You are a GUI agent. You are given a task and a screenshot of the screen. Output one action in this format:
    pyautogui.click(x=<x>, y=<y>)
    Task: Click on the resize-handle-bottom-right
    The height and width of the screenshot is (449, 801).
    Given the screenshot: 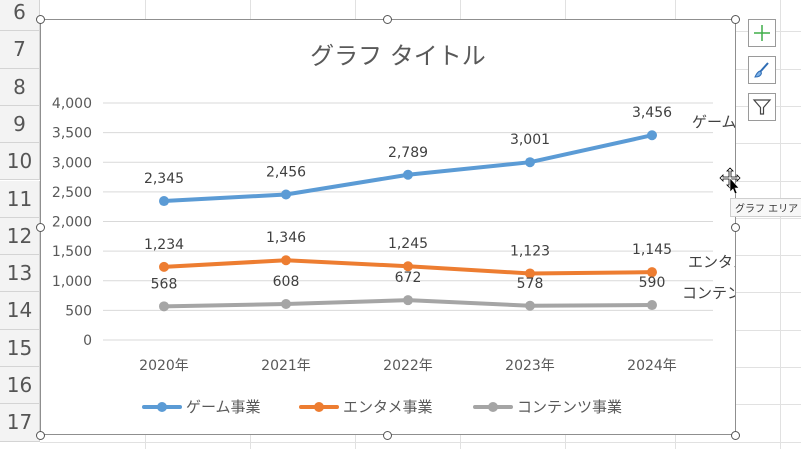 What is the action you would take?
    pyautogui.click(x=735, y=435)
    